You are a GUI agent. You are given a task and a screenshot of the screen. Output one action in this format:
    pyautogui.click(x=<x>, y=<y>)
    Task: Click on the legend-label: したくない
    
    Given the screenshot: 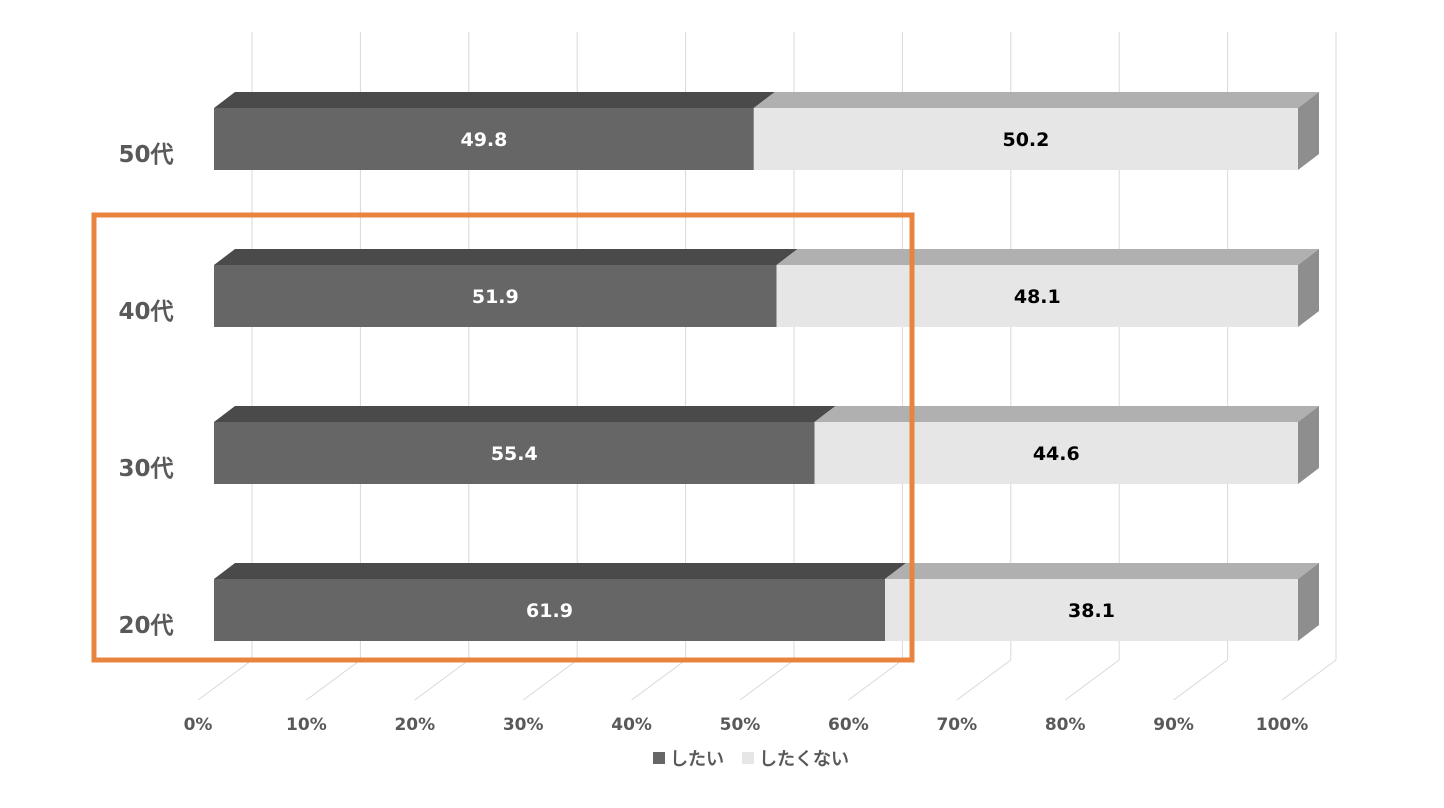 What is the action you would take?
    pyautogui.click(x=804, y=759)
    